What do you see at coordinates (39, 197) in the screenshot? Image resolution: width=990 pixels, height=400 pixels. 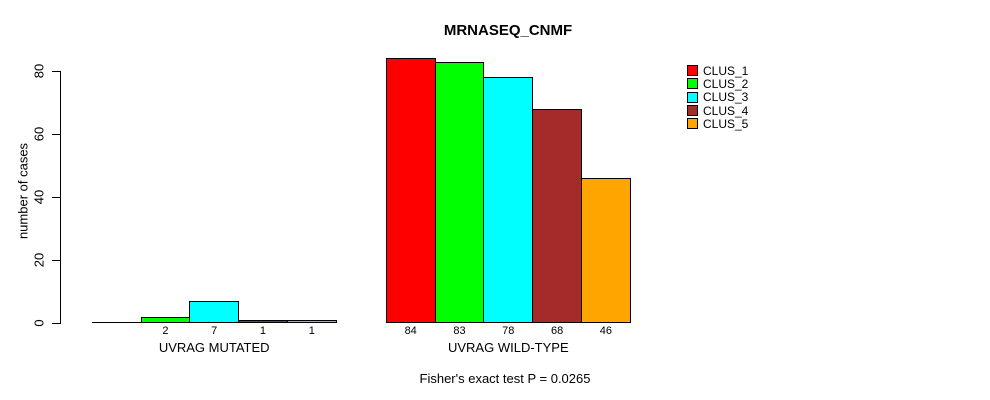 I see `y-tick-label: 40` at bounding box center [39, 197].